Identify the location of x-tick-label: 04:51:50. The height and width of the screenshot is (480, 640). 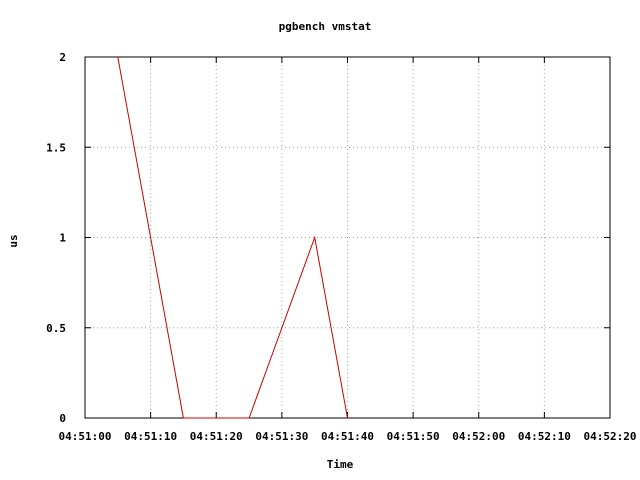
(413, 436).